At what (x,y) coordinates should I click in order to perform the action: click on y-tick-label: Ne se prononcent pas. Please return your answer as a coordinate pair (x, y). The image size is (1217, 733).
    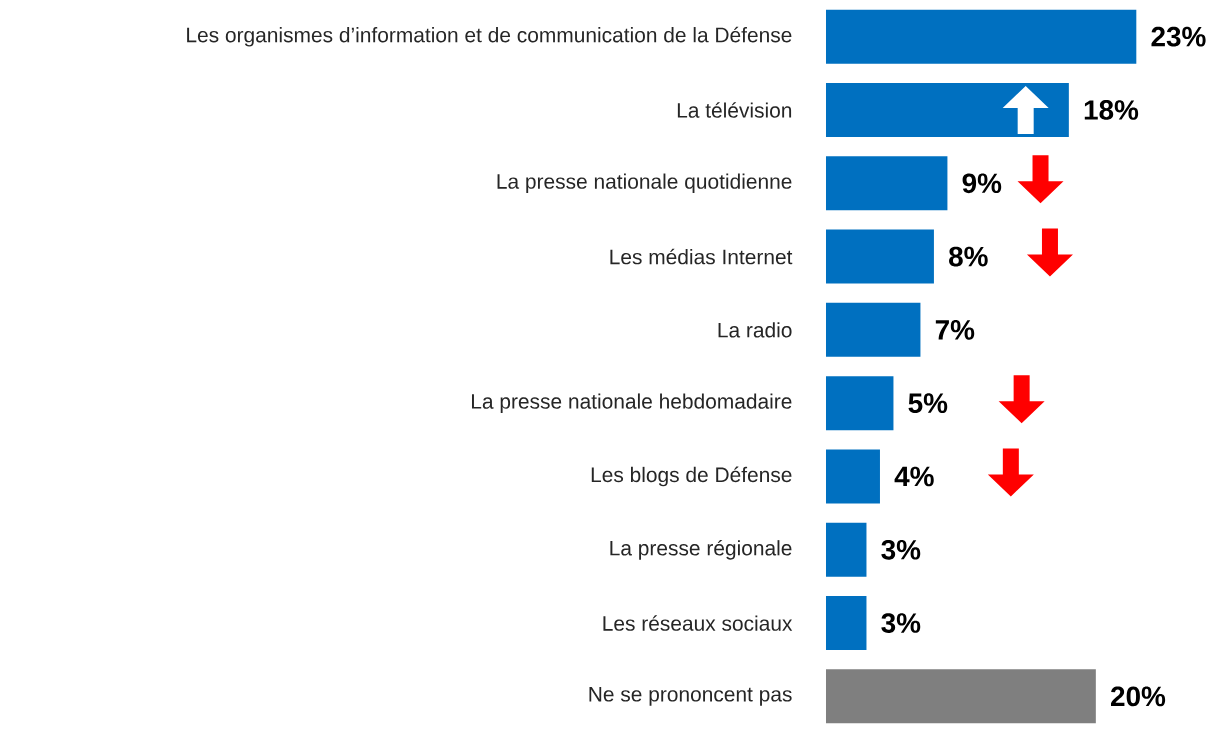
    Looking at the image, I should click on (690, 696).